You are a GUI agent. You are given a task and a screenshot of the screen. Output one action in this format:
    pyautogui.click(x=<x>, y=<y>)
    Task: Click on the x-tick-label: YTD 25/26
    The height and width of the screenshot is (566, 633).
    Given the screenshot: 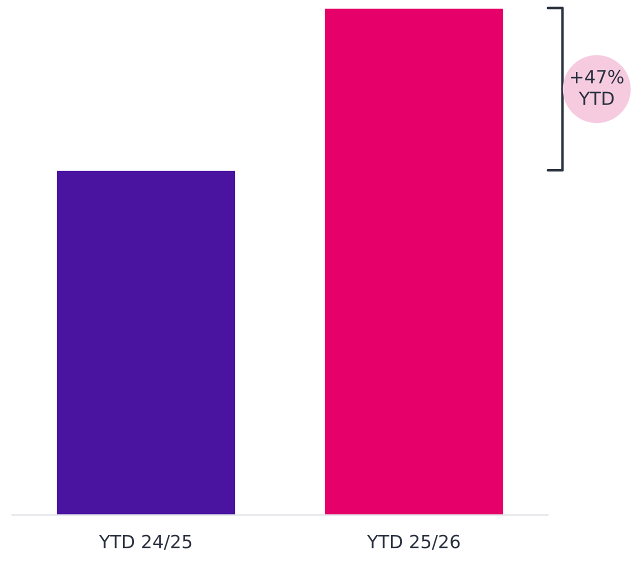 What is the action you would take?
    pyautogui.click(x=413, y=542)
    